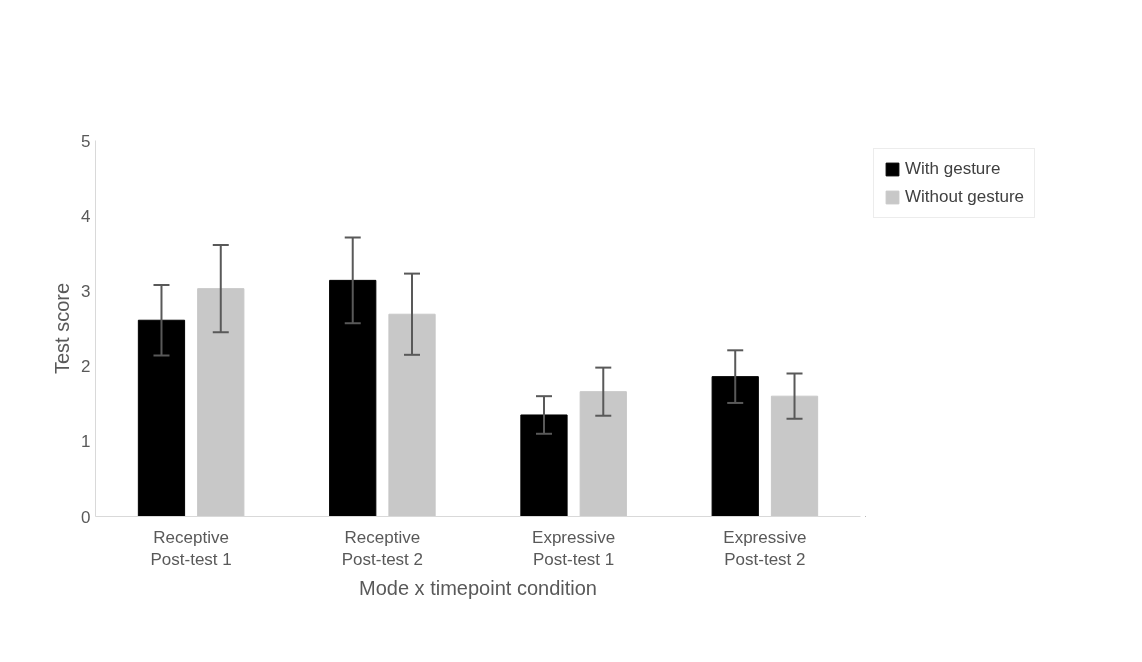 Image resolution: width=1142 pixels, height=662 pixels. Describe the element at coordinates (86, 291) in the screenshot. I see `y-tick-label: 3` at that location.